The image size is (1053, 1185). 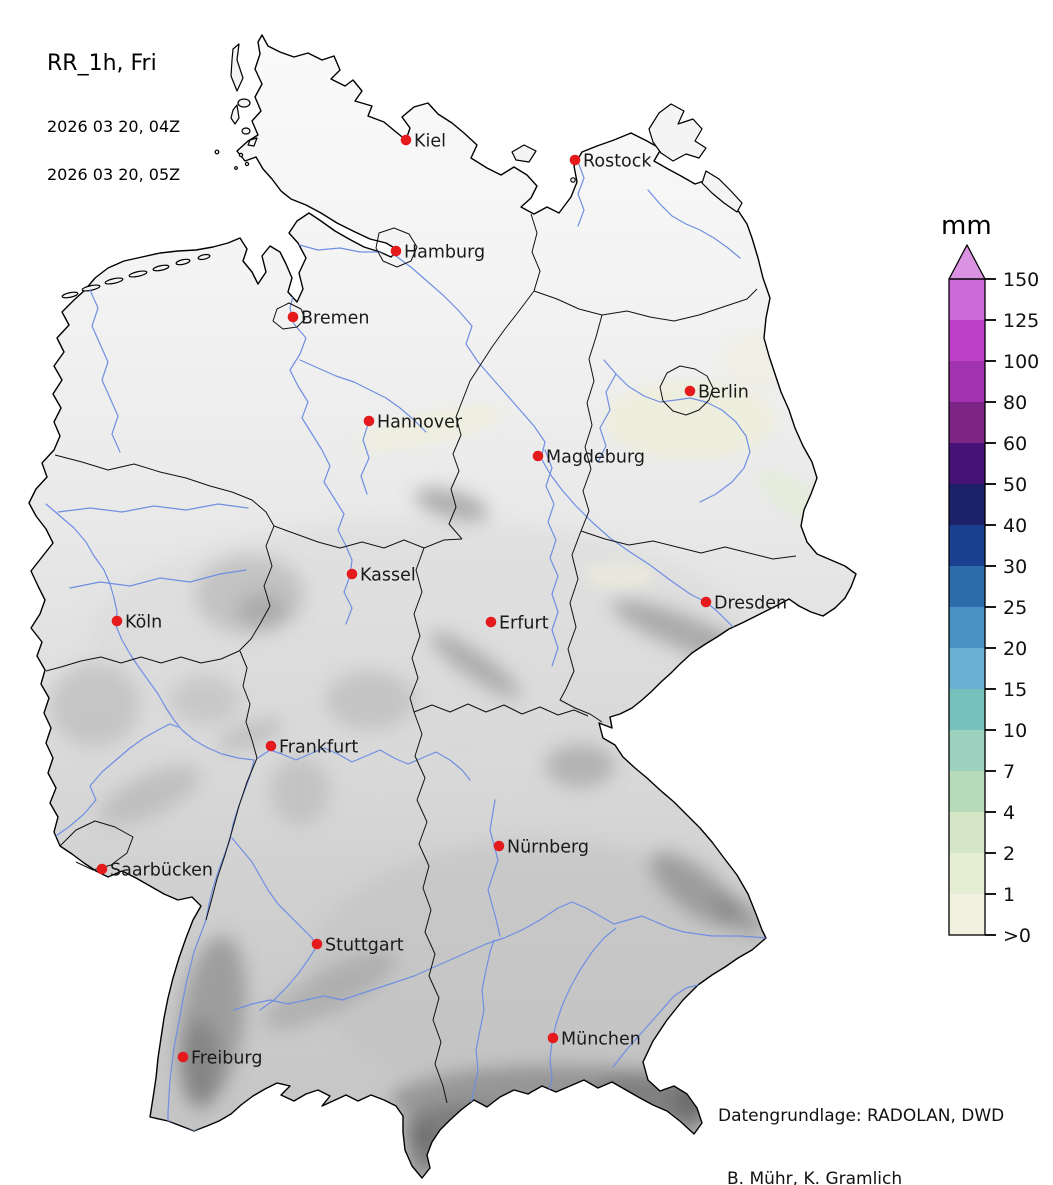 What do you see at coordinates (402, 171) in the screenshot?
I see `islands` at bounding box center [402, 171].